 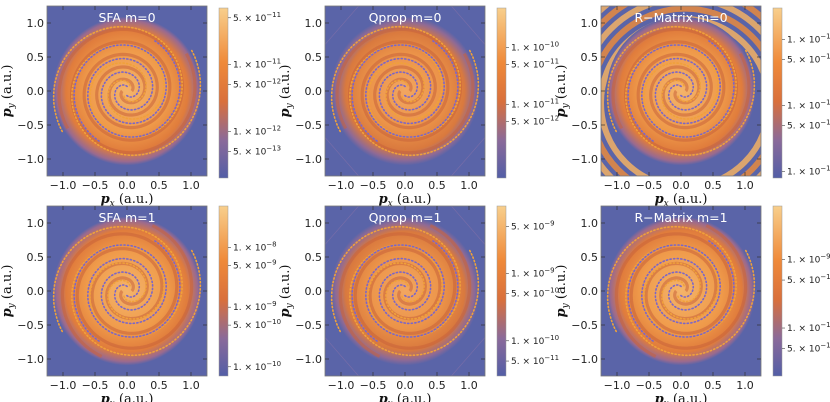 What do you see at coordinates (126, 17) in the screenshot?
I see `panel-title: SFA m=0` at bounding box center [126, 17].